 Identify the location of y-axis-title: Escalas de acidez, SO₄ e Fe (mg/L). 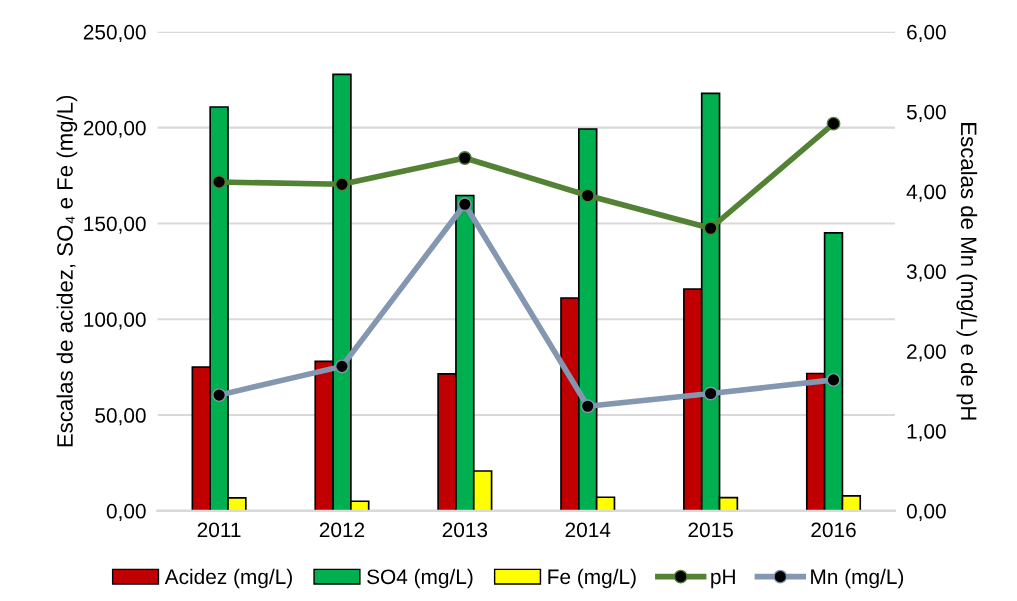
(67, 271).